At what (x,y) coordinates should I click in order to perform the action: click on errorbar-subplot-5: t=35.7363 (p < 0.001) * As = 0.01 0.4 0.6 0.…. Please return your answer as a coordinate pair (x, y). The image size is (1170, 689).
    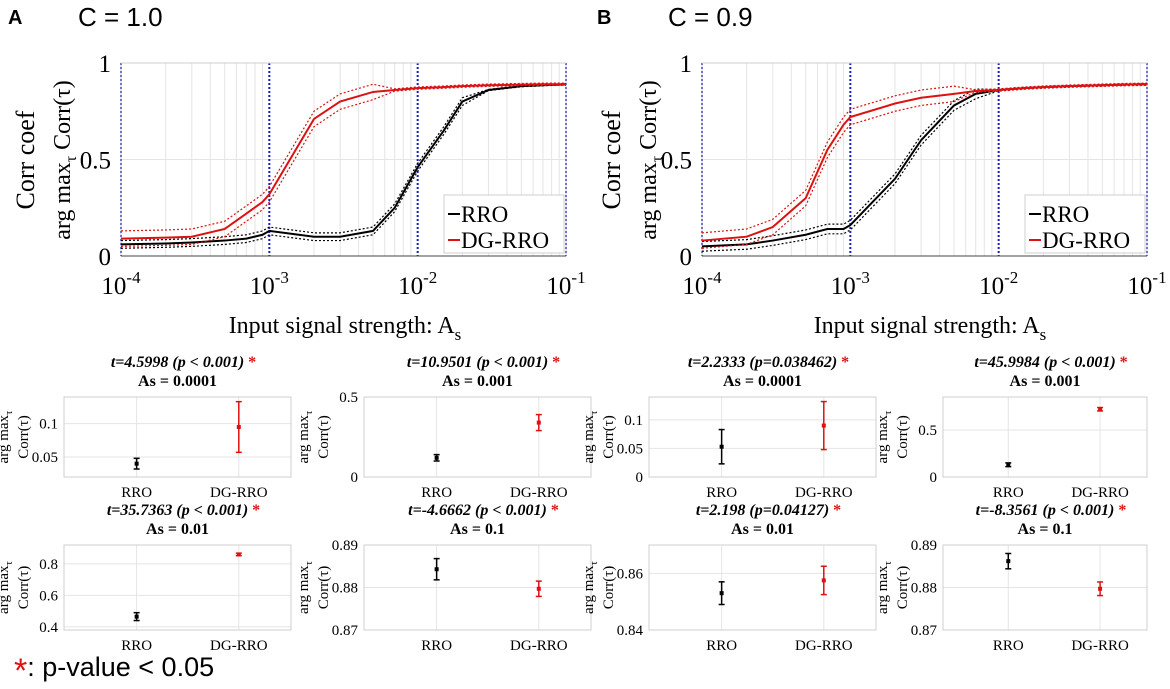
    Looking at the image, I should click on (146, 578).